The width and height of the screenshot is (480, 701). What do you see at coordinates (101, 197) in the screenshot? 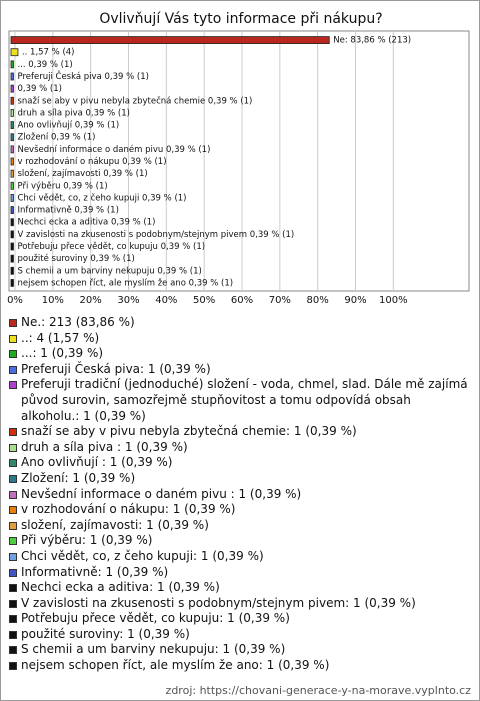
I see `bar-label: Chci vědět, co, z čeho kupuji 0,39 % (1)` at bounding box center [101, 197].